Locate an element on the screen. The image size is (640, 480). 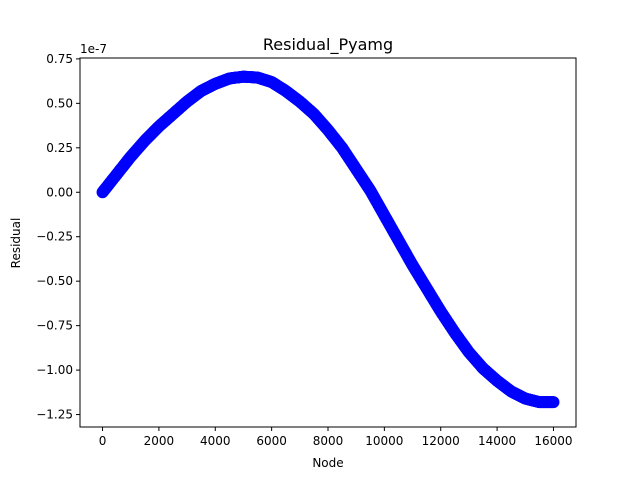
x-tick-label: 0 is located at coordinates (103, 441).